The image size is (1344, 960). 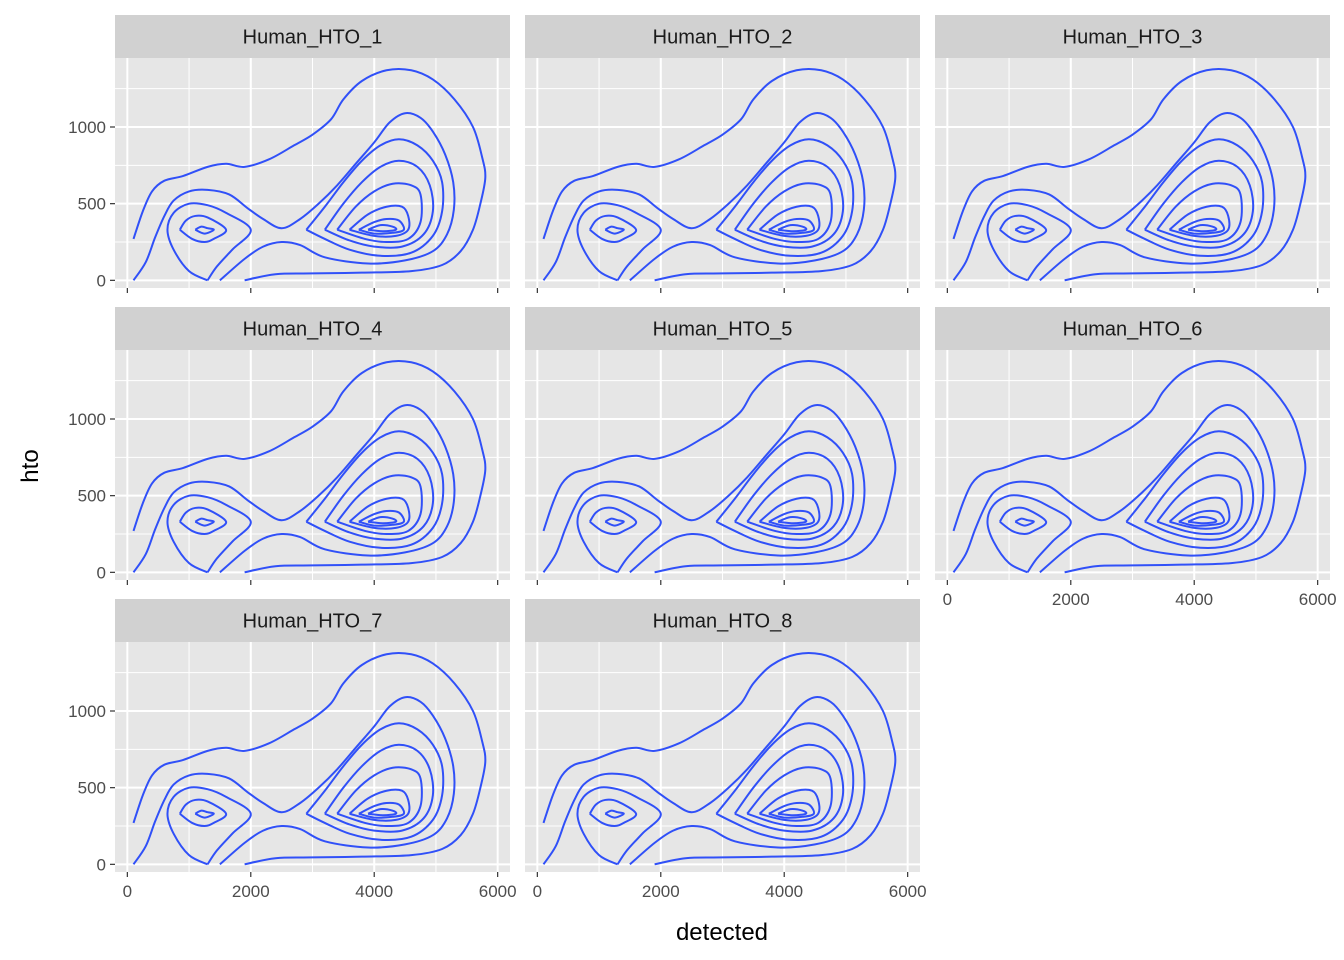 I want to click on facet-panel: Human_HTO_1, so click(x=312, y=151).